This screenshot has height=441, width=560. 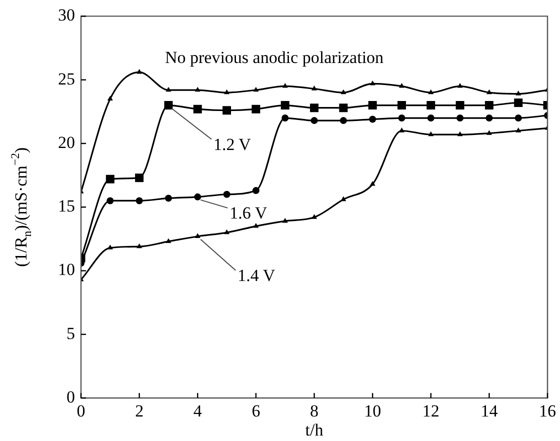 What do you see at coordinates (21, 207) in the screenshot?
I see `y-axis-title: (1/Rn)/(mS·cm−2)` at bounding box center [21, 207].